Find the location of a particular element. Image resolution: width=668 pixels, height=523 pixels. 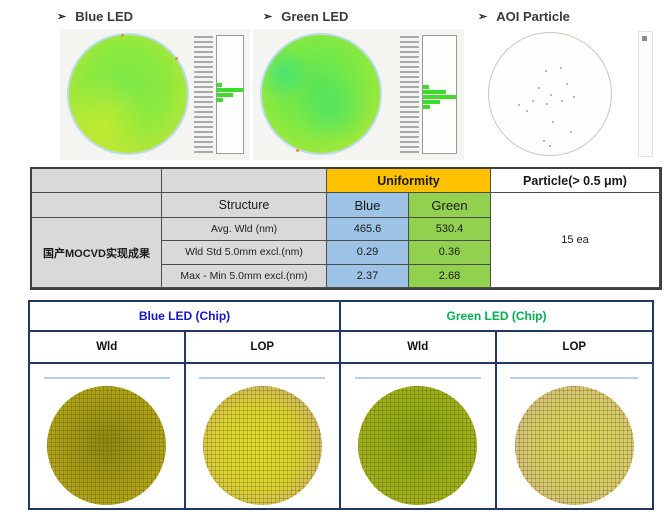

section-title: Blue LED is located at coordinates (104, 16).